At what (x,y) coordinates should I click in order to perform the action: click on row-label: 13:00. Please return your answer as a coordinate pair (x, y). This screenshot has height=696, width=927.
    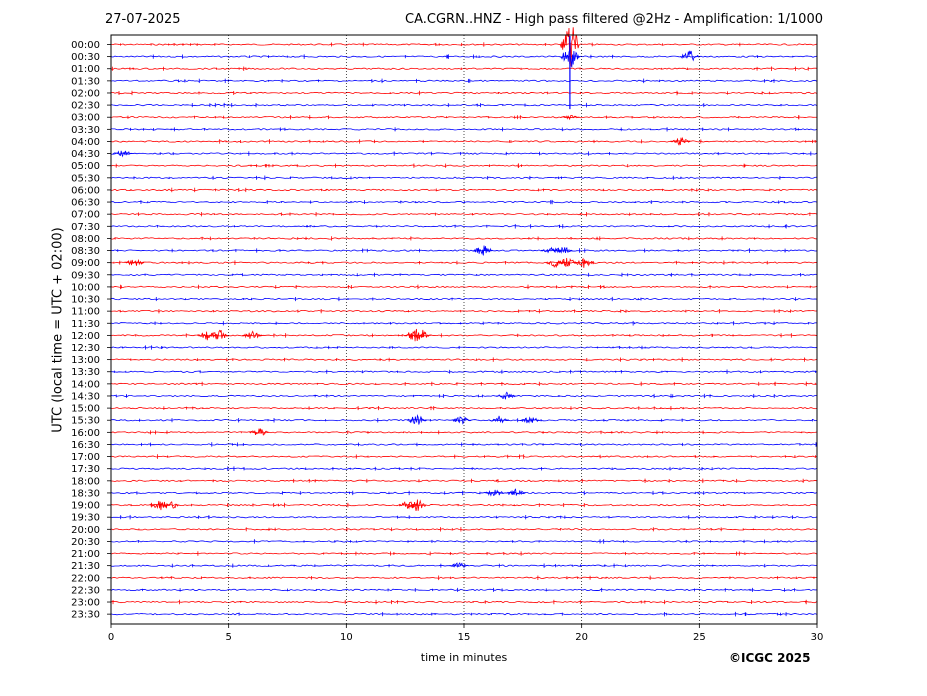
    Looking at the image, I should click on (85, 360).